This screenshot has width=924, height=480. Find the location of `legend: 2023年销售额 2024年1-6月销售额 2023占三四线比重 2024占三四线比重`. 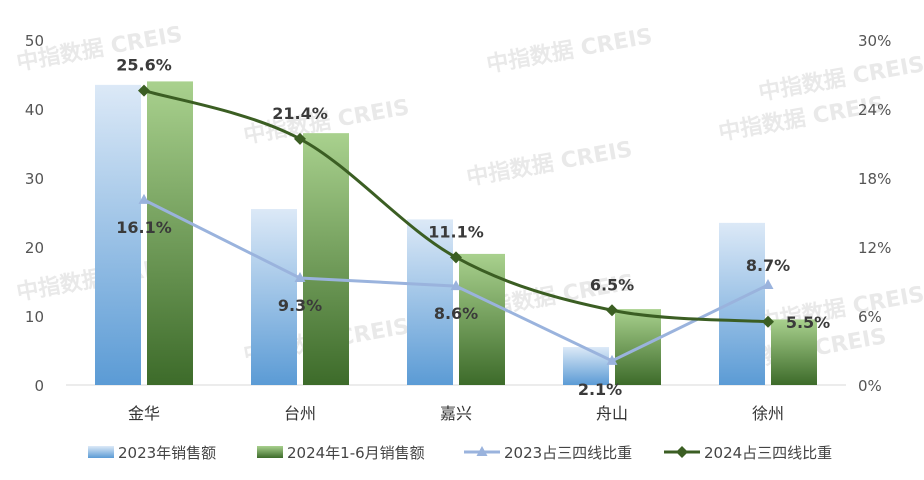

legend: 2023年销售额 2024年1-6月销售额 2023占三四线比重 2024占三四线比重 is located at coordinates (460, 453).